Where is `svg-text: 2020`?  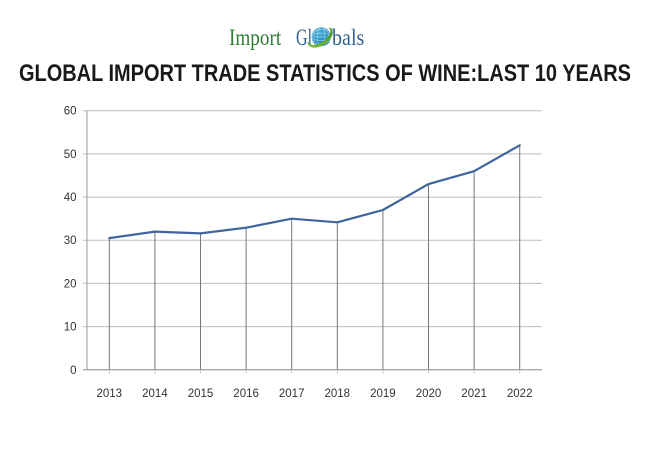
svg-text: 2020 is located at coordinates (429, 394).